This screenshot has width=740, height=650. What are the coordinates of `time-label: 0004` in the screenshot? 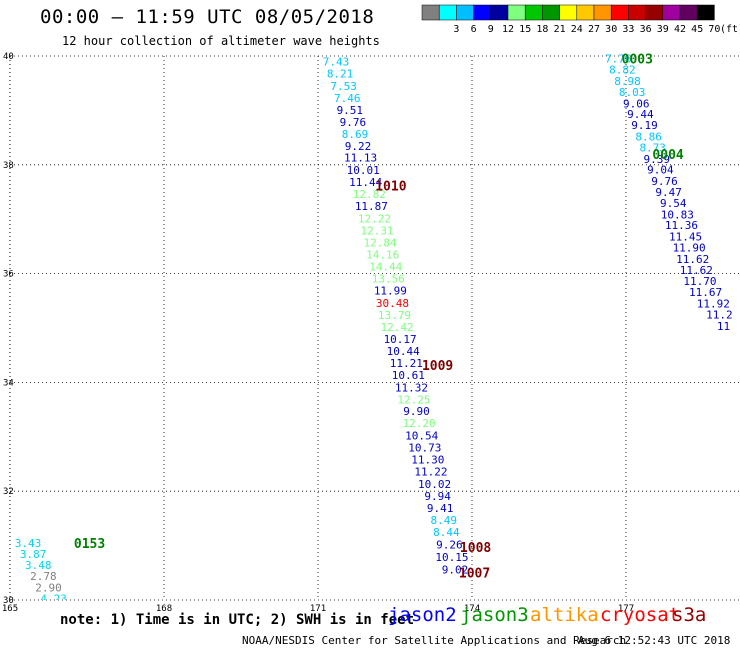 It's located at (667, 155).